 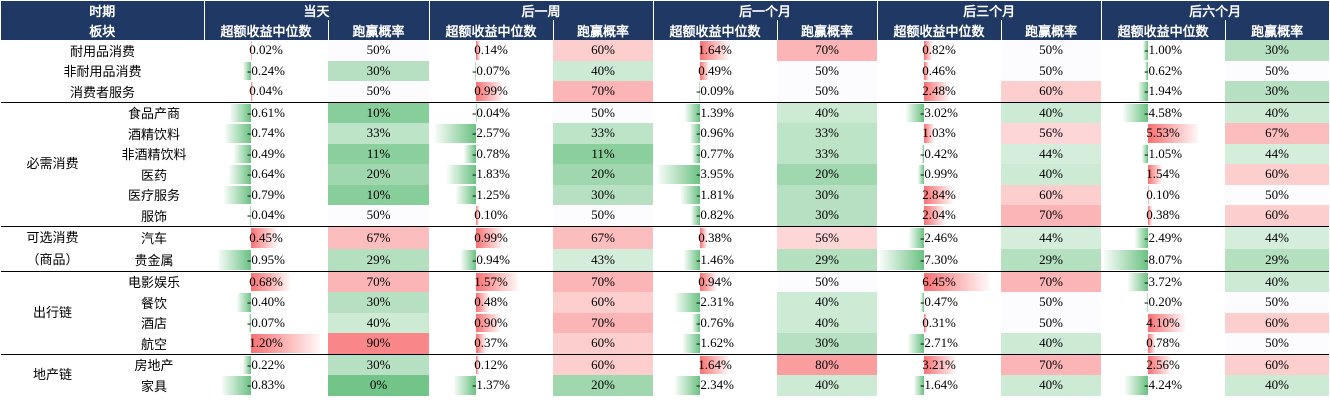 I want to click on excess-return-value: 0.99%, so click(x=491, y=91).